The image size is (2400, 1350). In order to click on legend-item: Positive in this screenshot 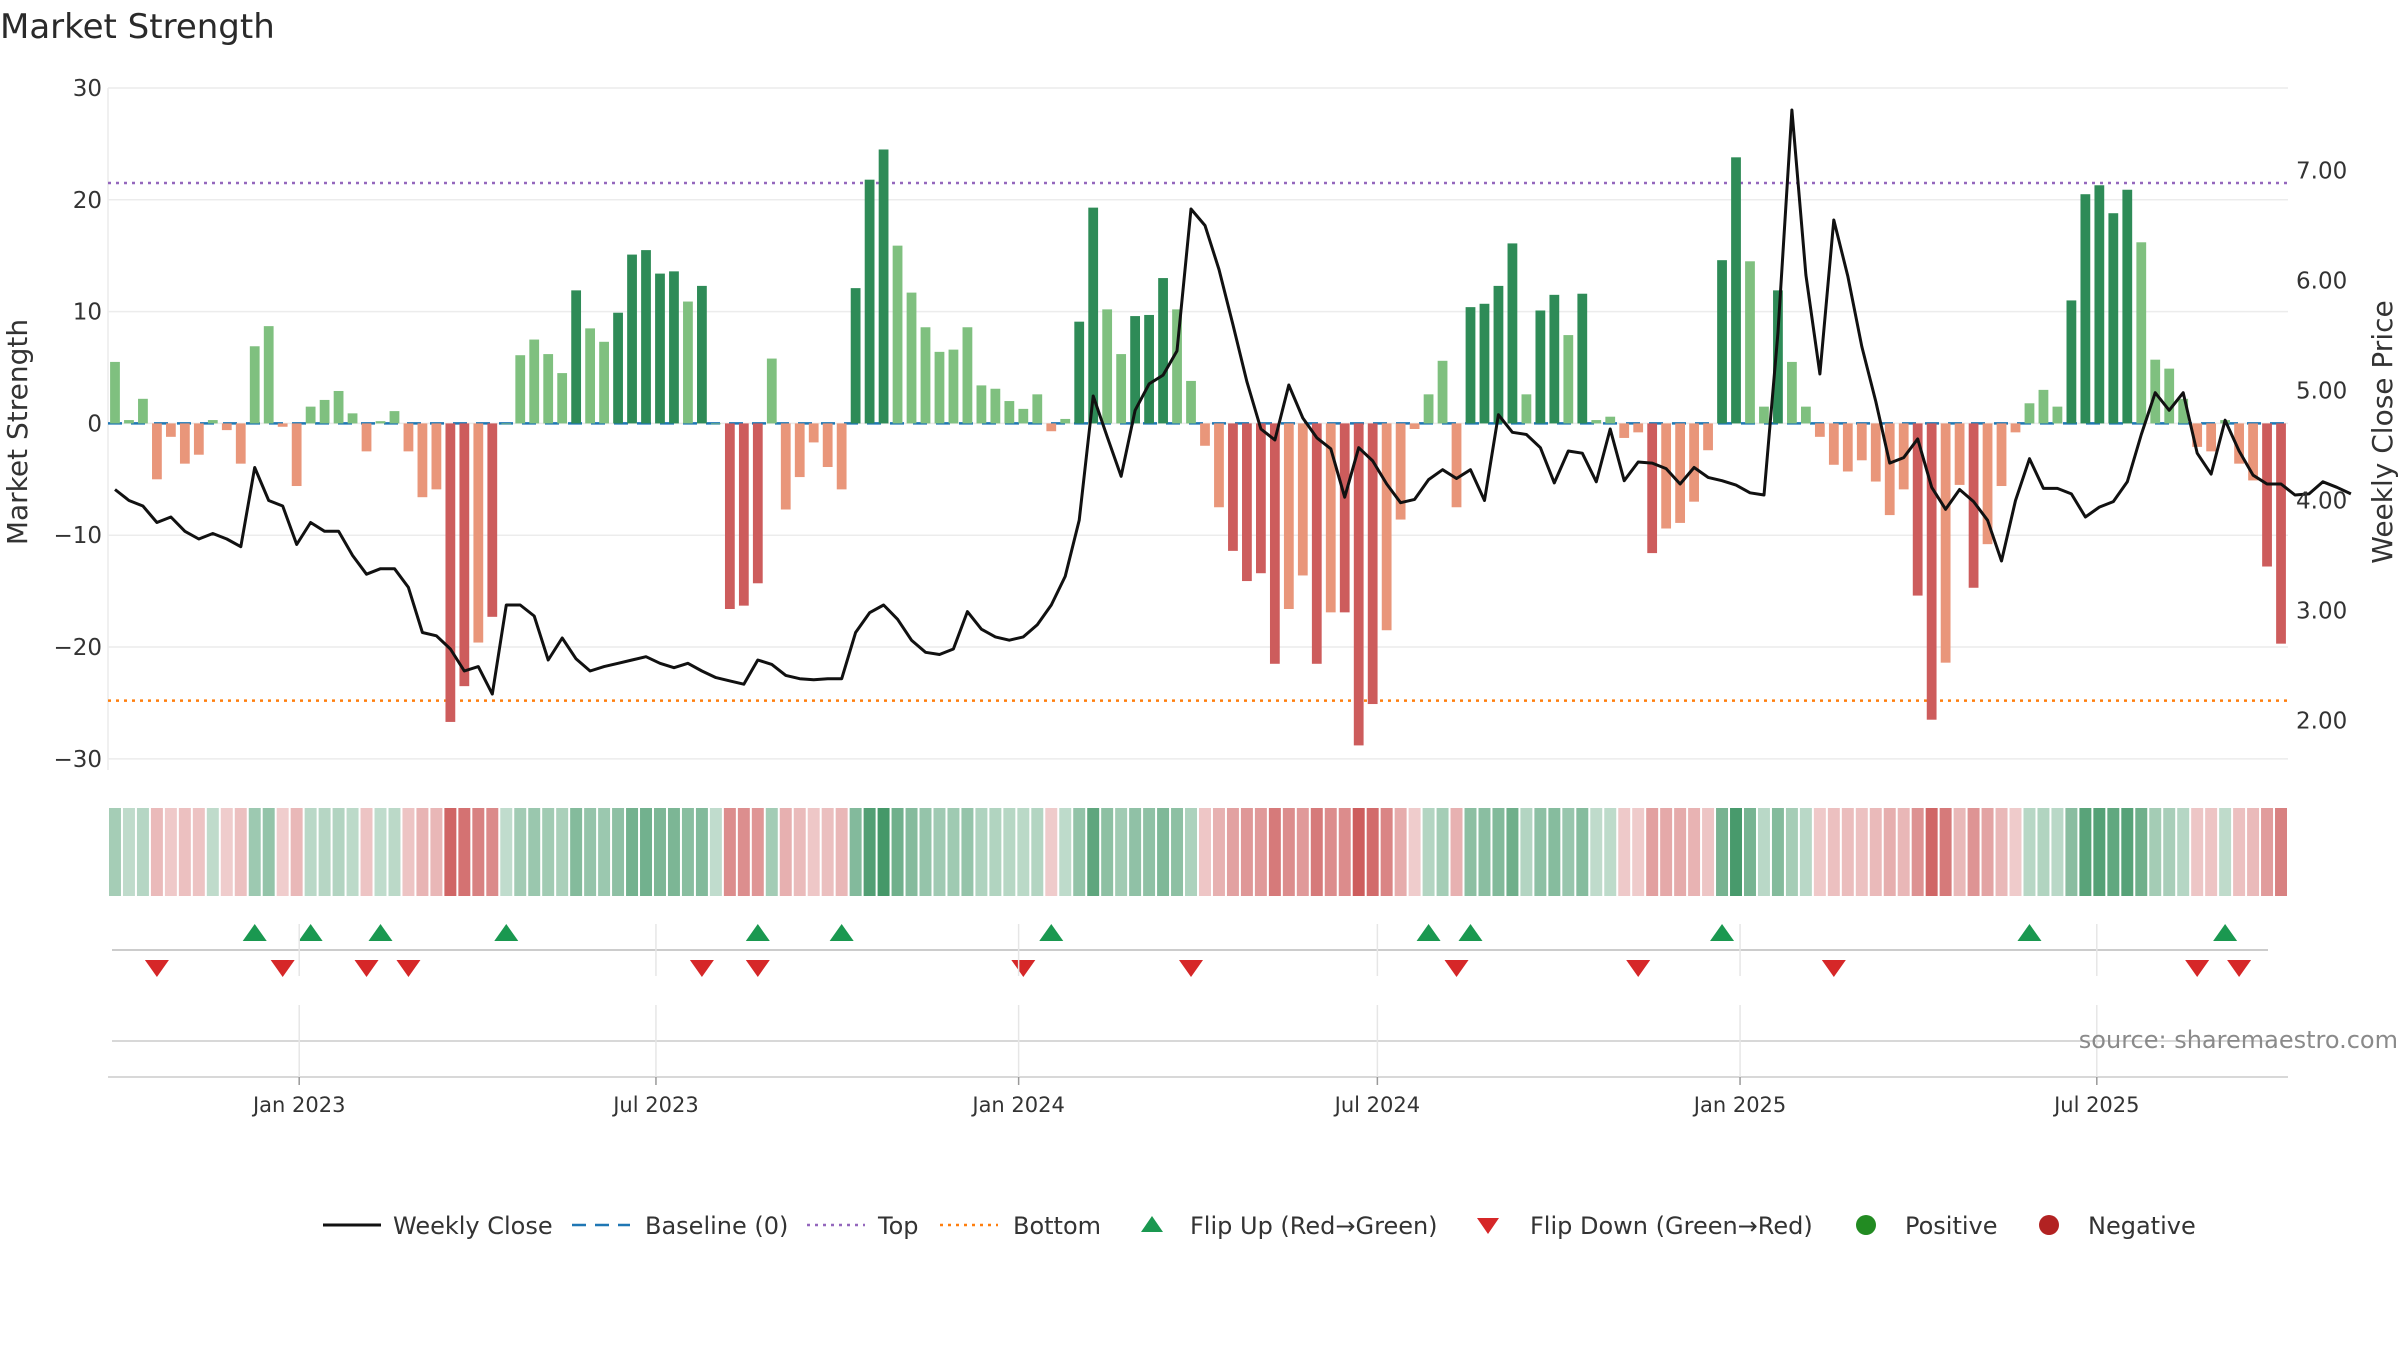, I will do `click(1927, 1226)`.